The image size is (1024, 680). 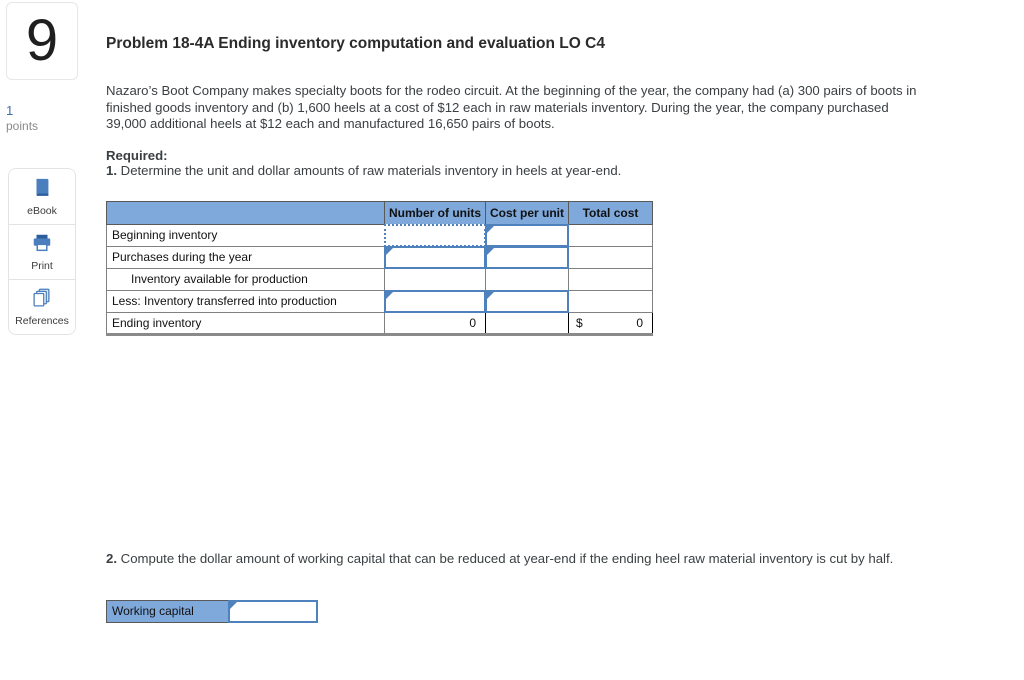 What do you see at coordinates (435, 235) in the screenshot?
I see `beginning-inventory-units-cell` at bounding box center [435, 235].